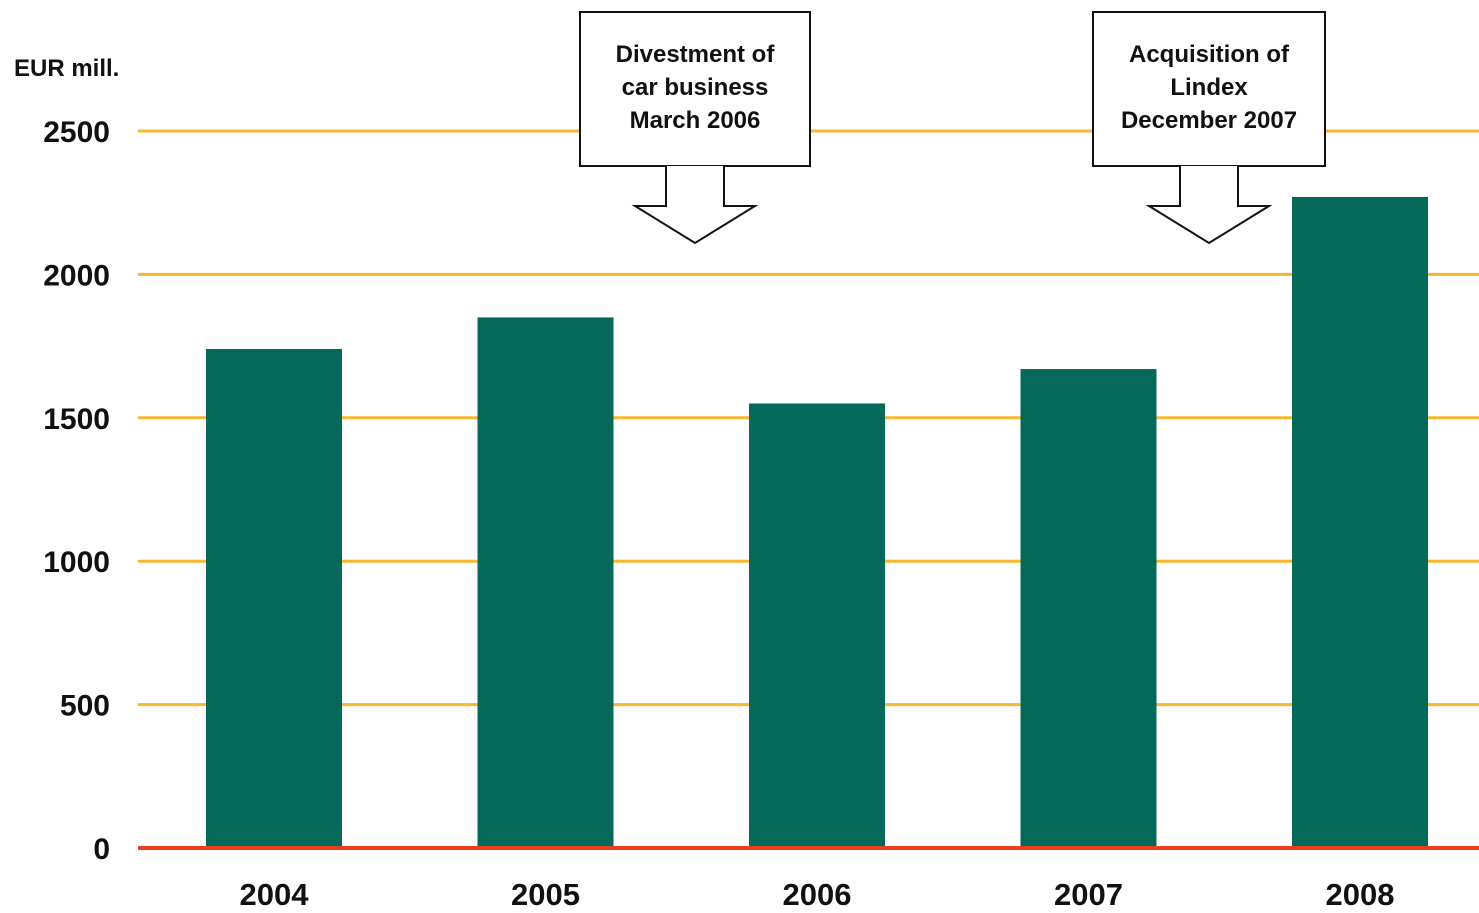  What do you see at coordinates (545, 894) in the screenshot?
I see `x-tick-label: 2005` at bounding box center [545, 894].